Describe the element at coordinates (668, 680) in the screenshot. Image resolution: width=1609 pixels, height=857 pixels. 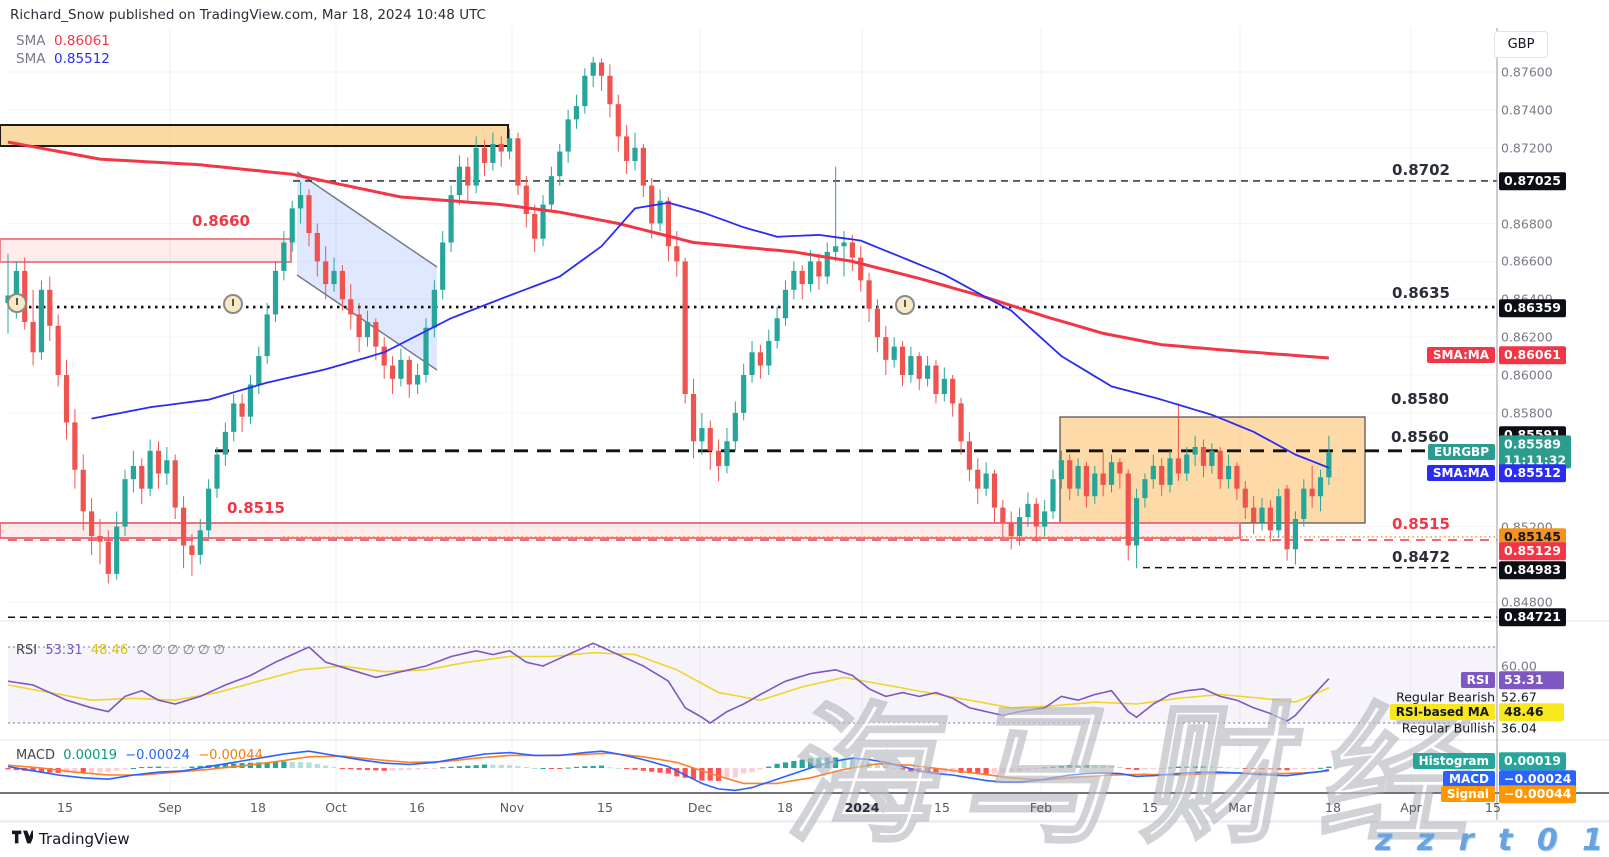
I see `rsi-ma-line` at that location.